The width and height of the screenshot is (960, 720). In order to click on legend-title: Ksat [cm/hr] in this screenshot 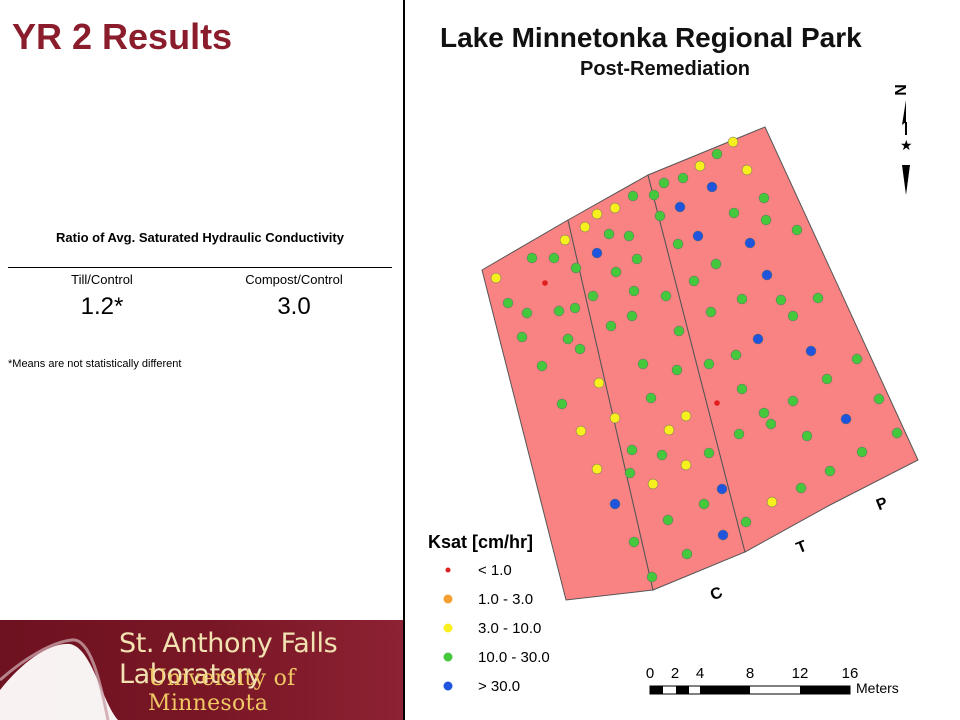, I will do `click(480, 542)`.